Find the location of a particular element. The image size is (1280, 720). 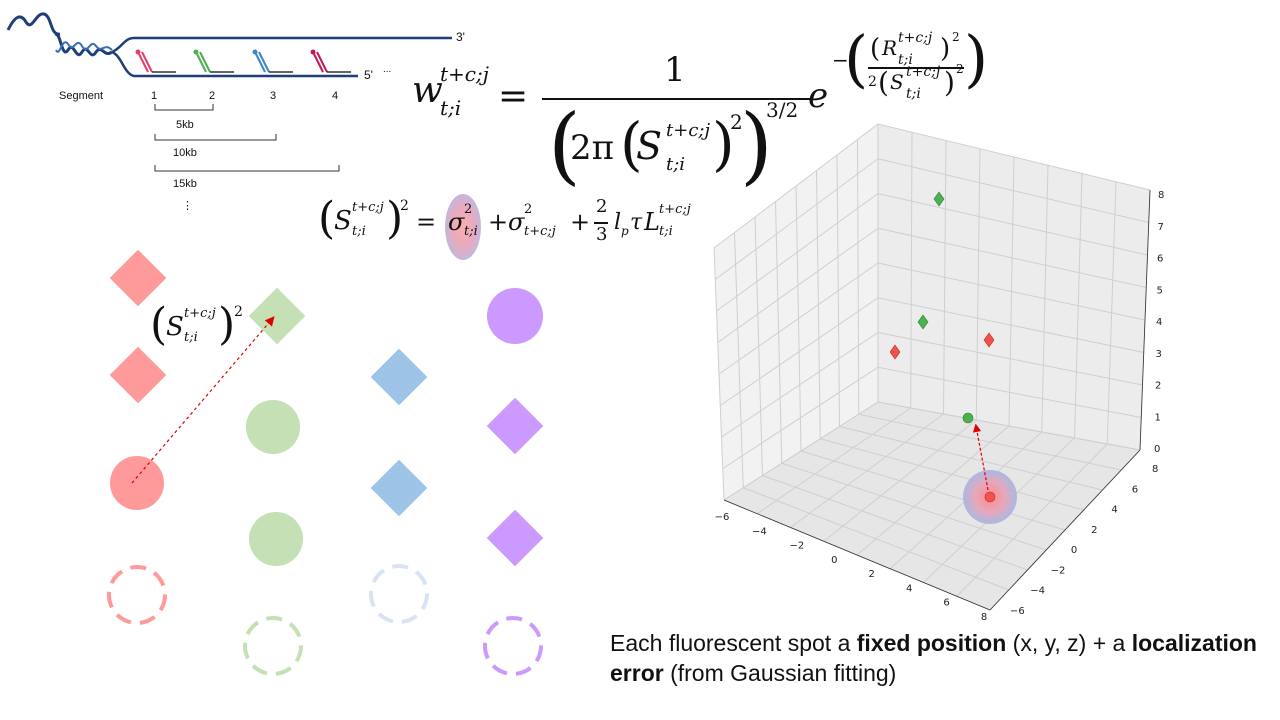

L-sup: t+c;j is located at coordinates (675, 209).